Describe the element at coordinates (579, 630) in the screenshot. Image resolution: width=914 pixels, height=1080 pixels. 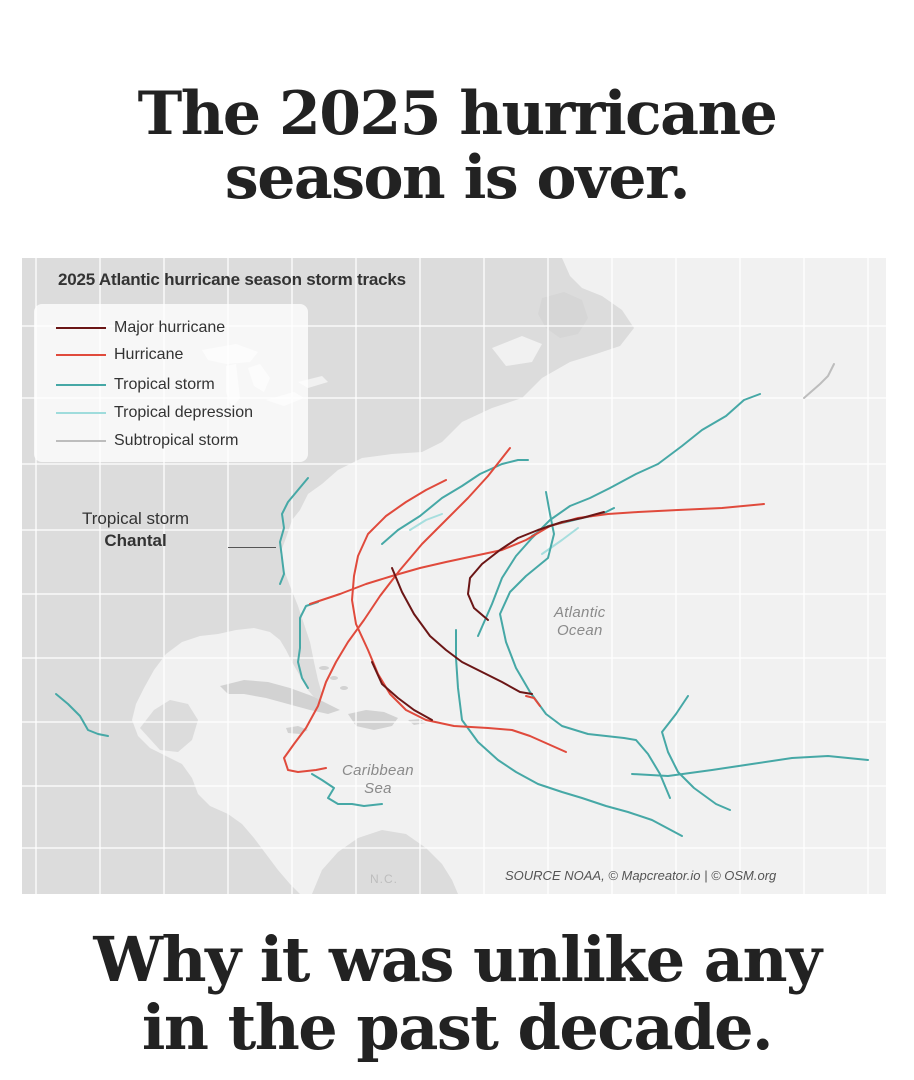
I see `label-ocean: Ocean` at that location.